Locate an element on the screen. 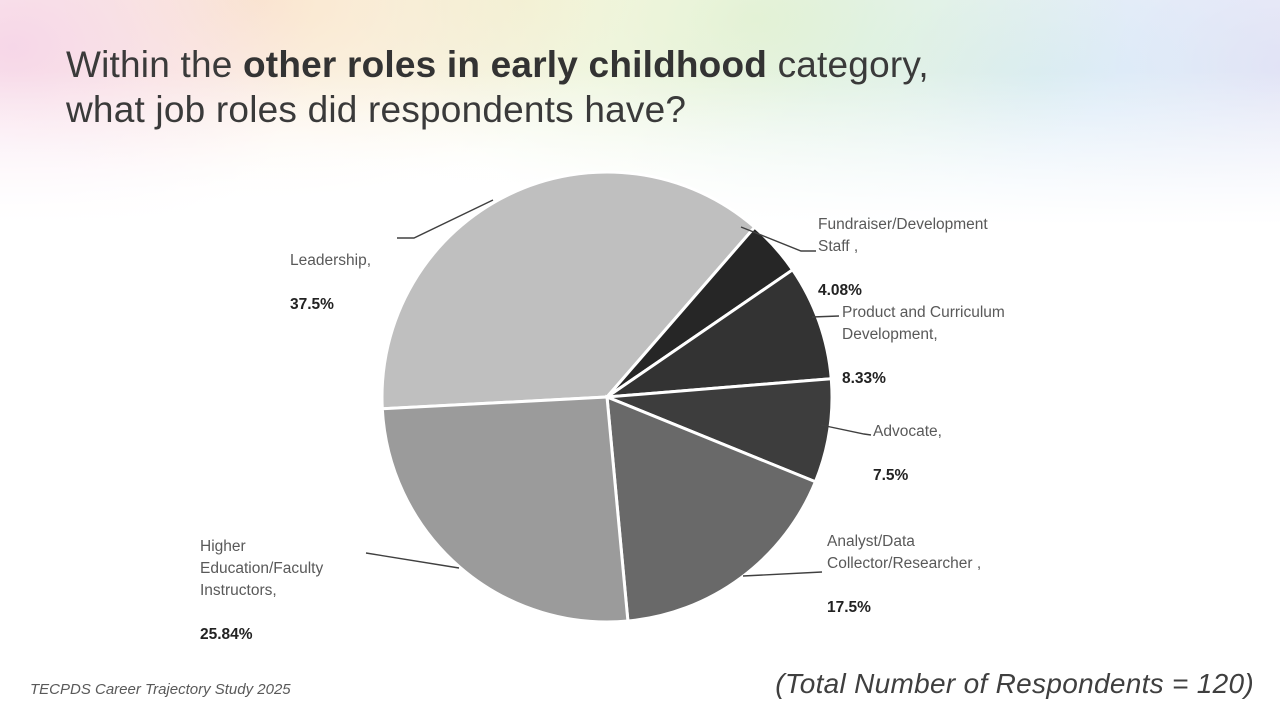 The height and width of the screenshot is (720, 1280). slice-label-advocate: Advocate, 7.5% is located at coordinates (948, 454).